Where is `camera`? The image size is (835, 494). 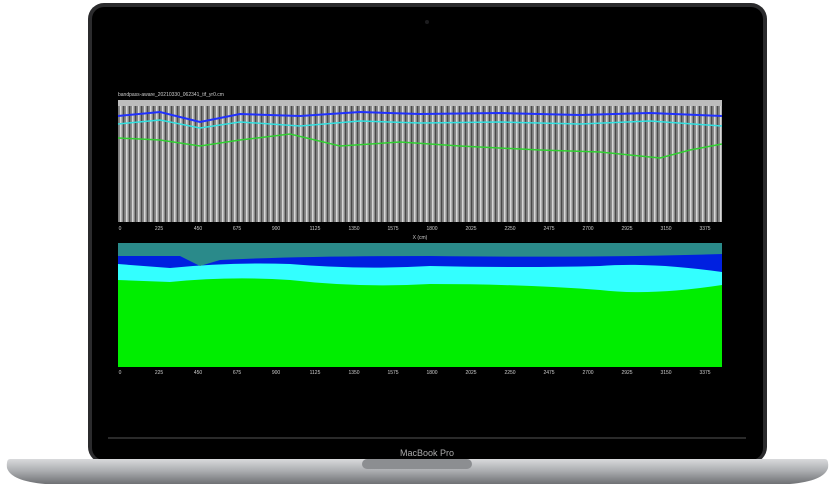
camera is located at coordinates (427, 22).